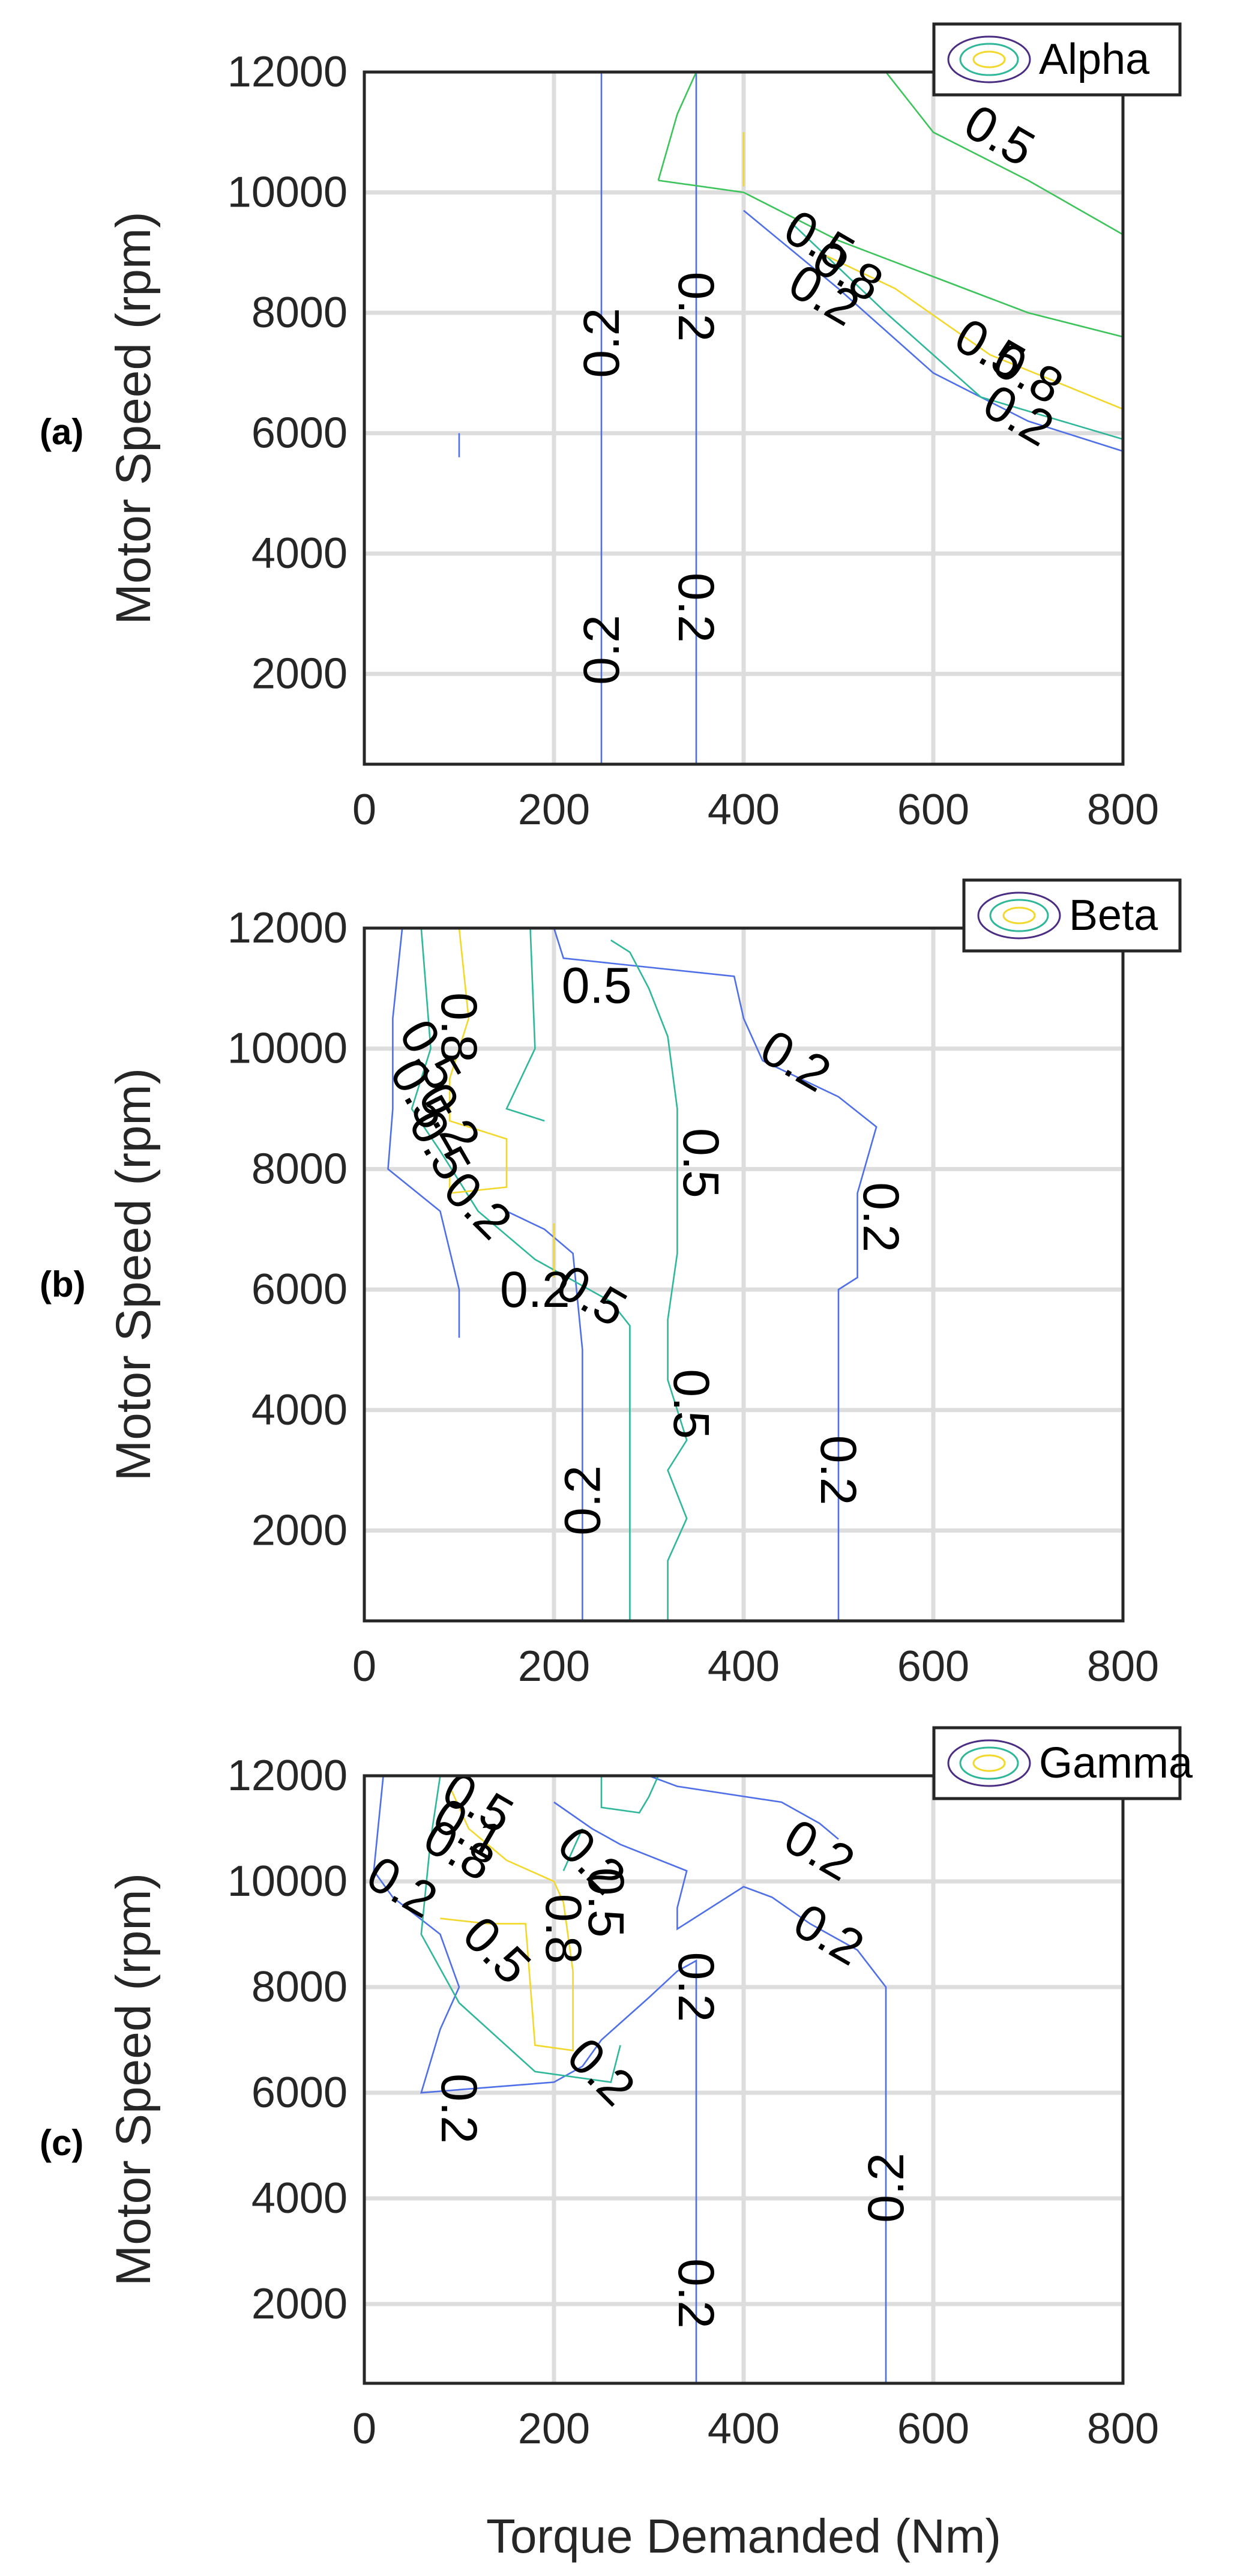 The height and width of the screenshot is (2576, 1237). I want to click on legend: Beta, so click(1072, 915).